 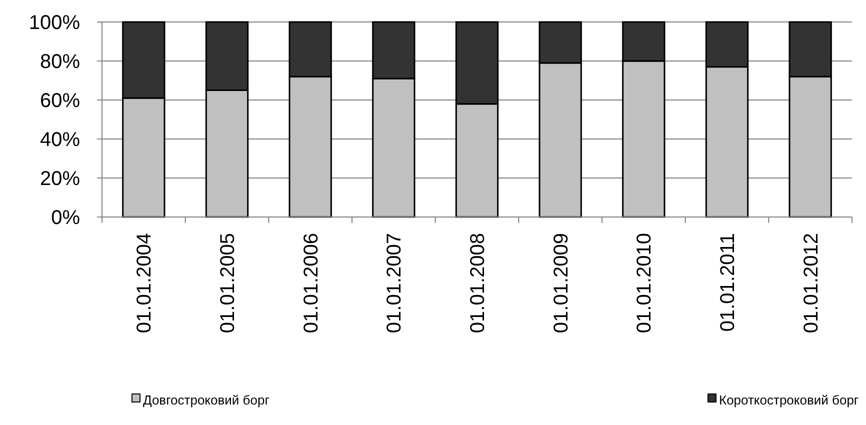 I want to click on x-tick-label: 01.01.2010, so click(x=645, y=283).